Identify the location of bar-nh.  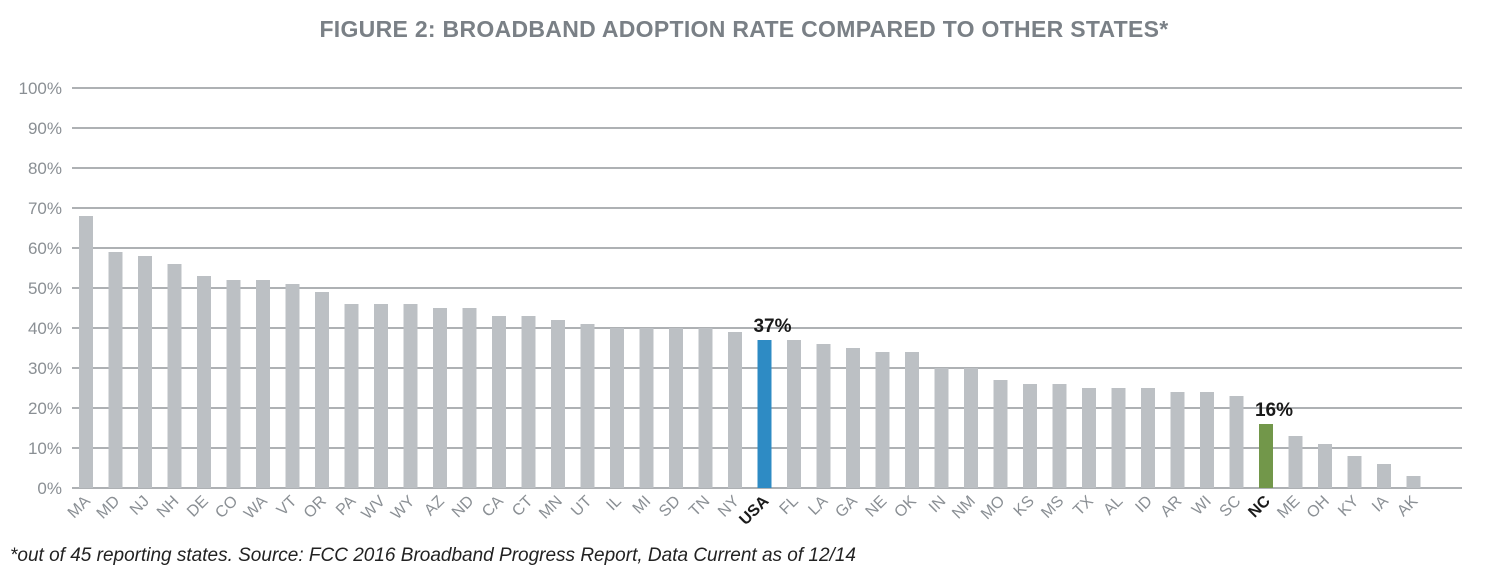
(174, 376).